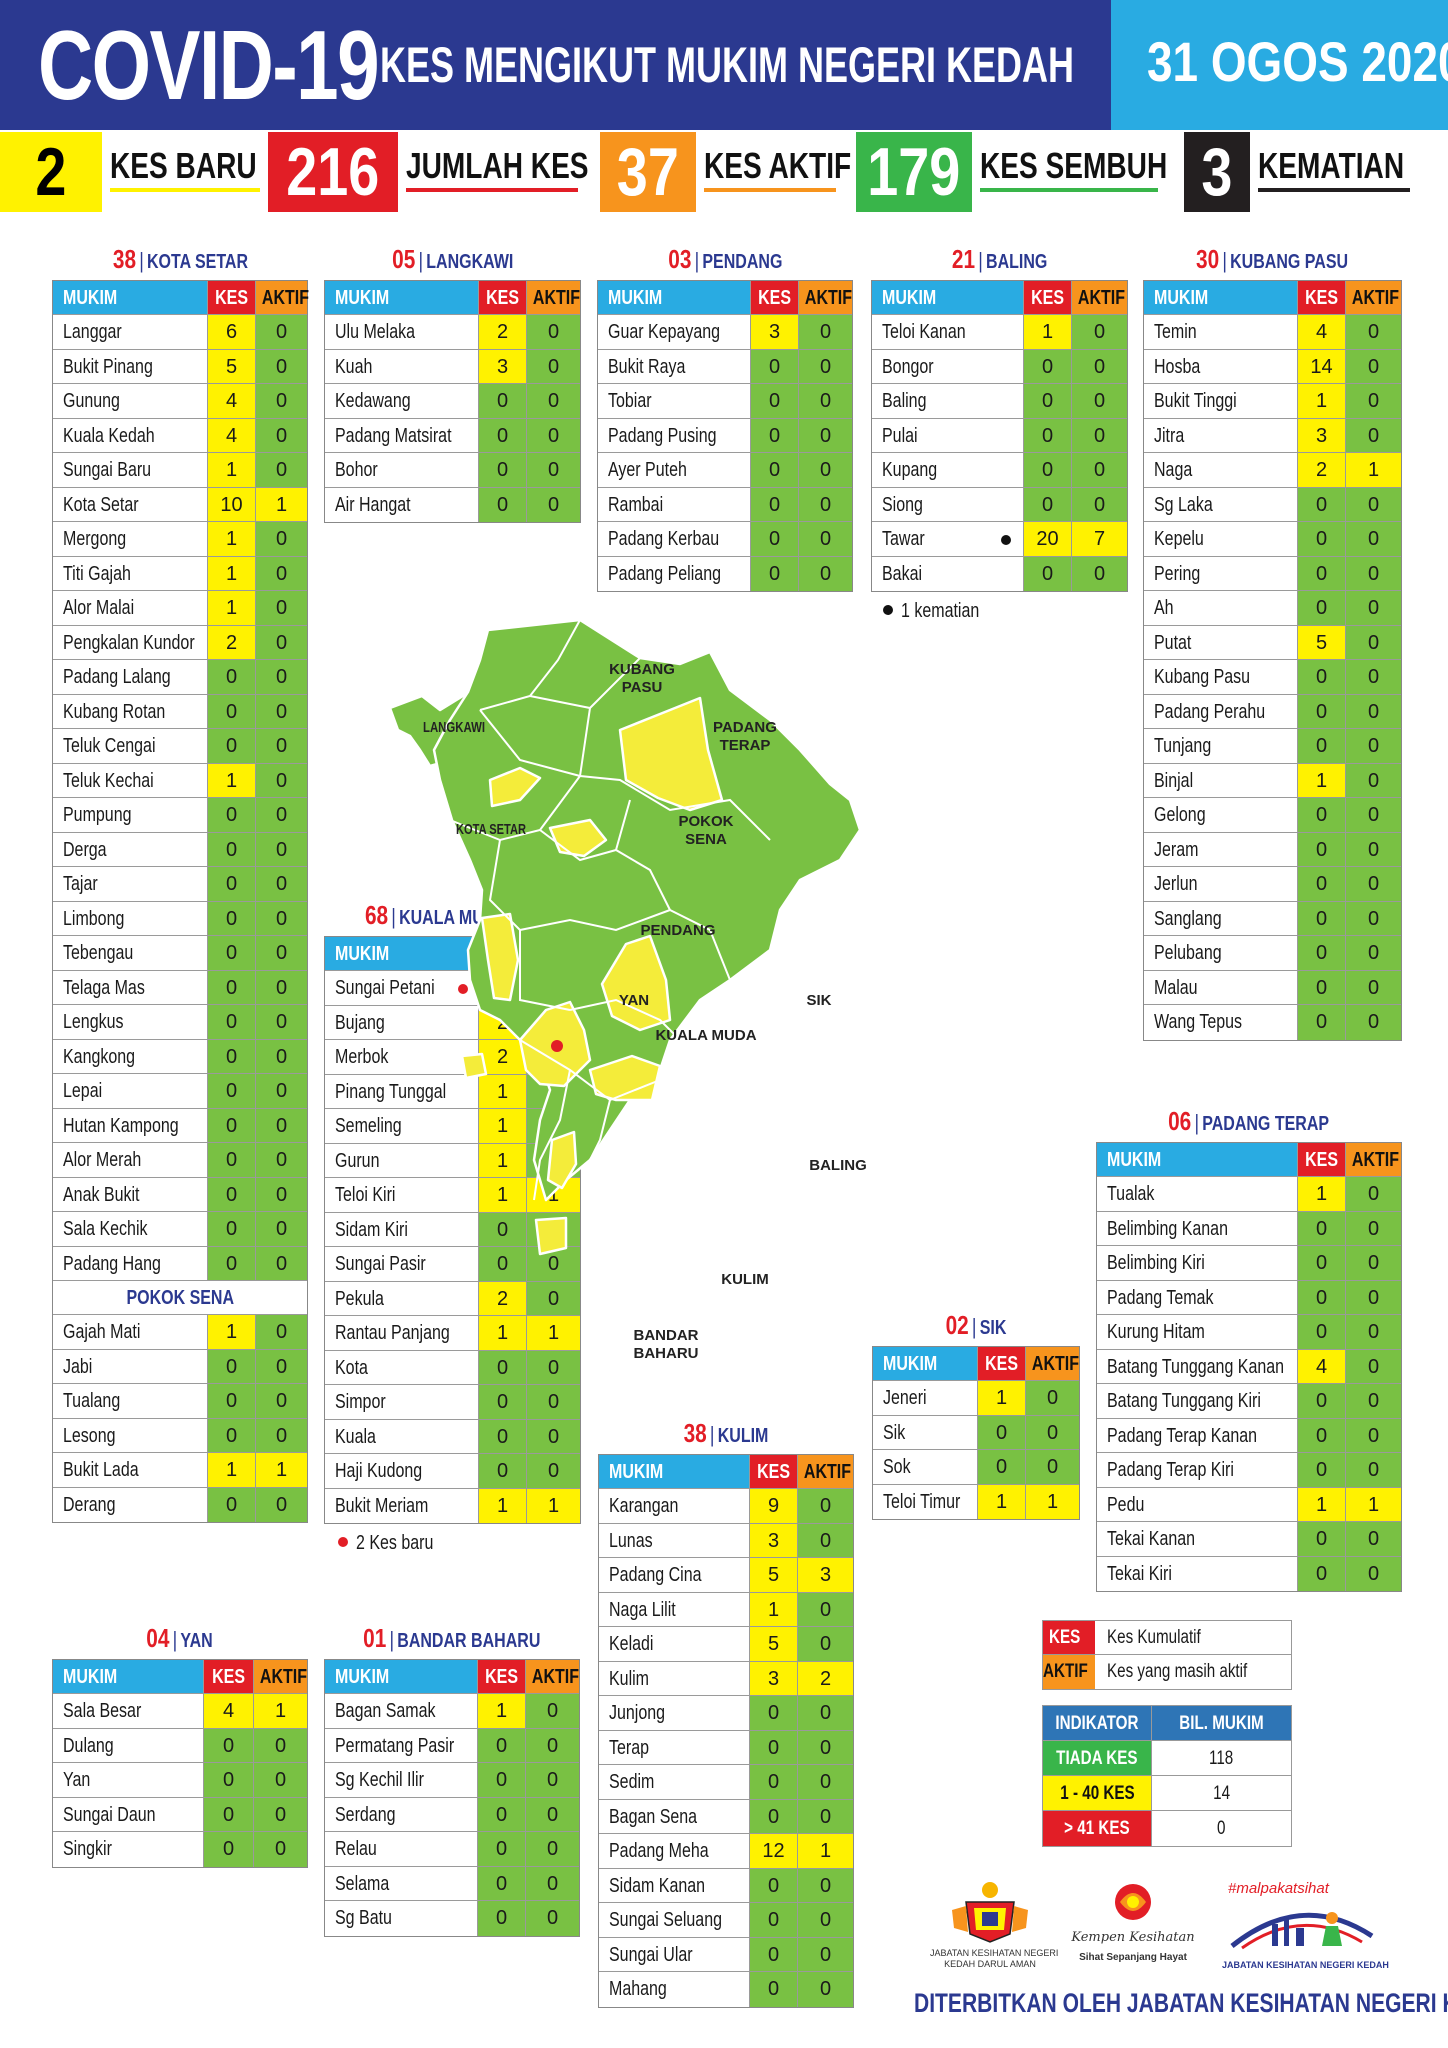 Image resolution: width=1448 pixels, height=2048 pixels. I want to click on mukim-name: Tekai Kanan, so click(1197, 1539).